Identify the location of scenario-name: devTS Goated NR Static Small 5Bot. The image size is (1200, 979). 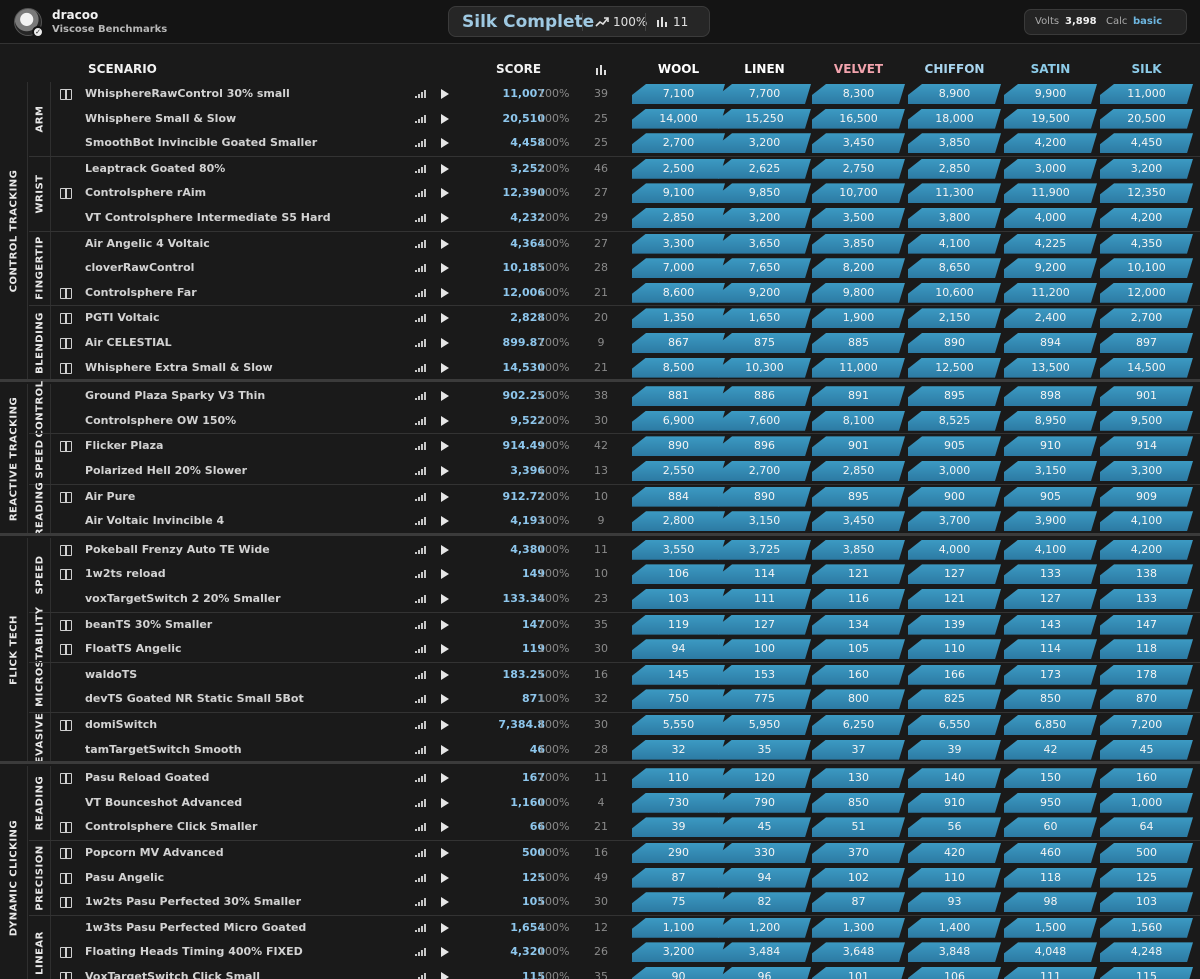
(194, 699).